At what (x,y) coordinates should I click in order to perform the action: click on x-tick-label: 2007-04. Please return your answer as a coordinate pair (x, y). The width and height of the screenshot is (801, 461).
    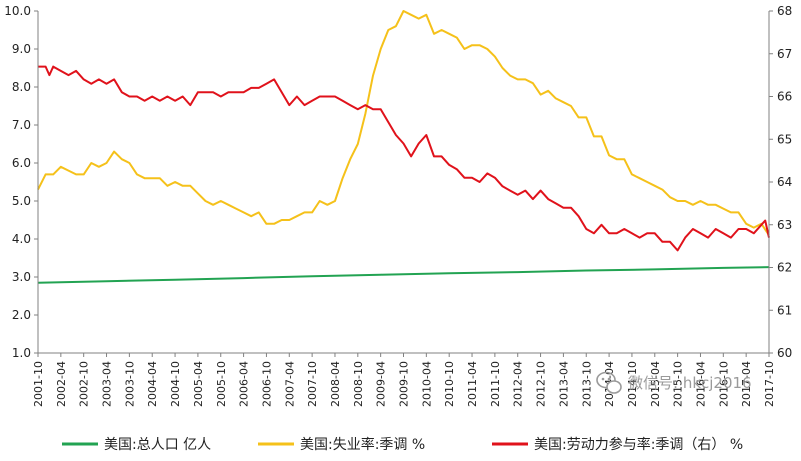
    Looking at the image, I should click on (289, 384).